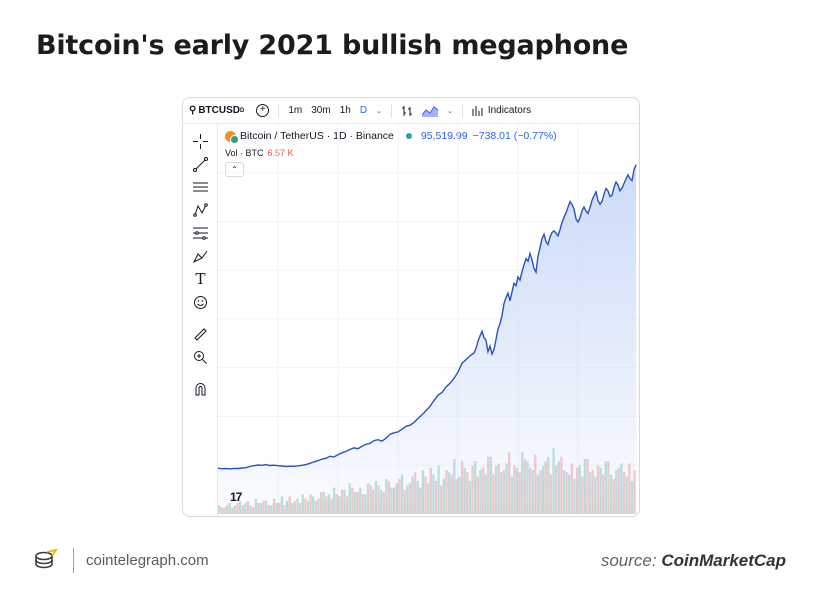  Describe the element at coordinates (449, 111) in the screenshot. I see `chart-type-dropdown-icon: ⌄` at that location.